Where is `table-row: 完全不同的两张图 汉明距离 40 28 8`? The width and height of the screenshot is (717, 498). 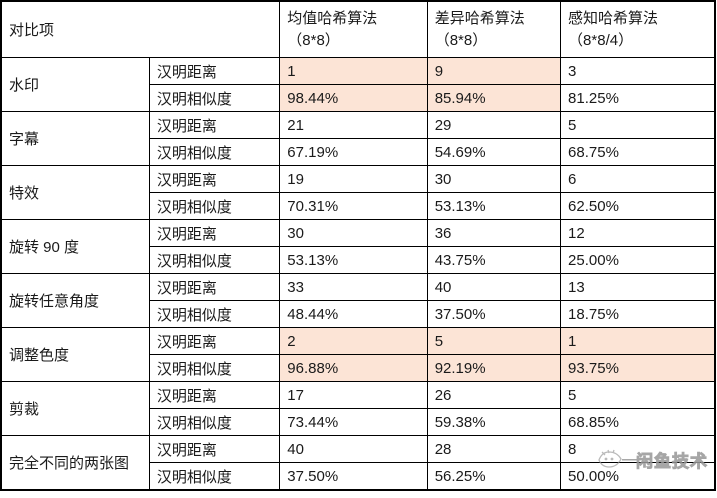 table-row: 完全不同的两张图 汉明距离 40 28 8 is located at coordinates (358, 463).